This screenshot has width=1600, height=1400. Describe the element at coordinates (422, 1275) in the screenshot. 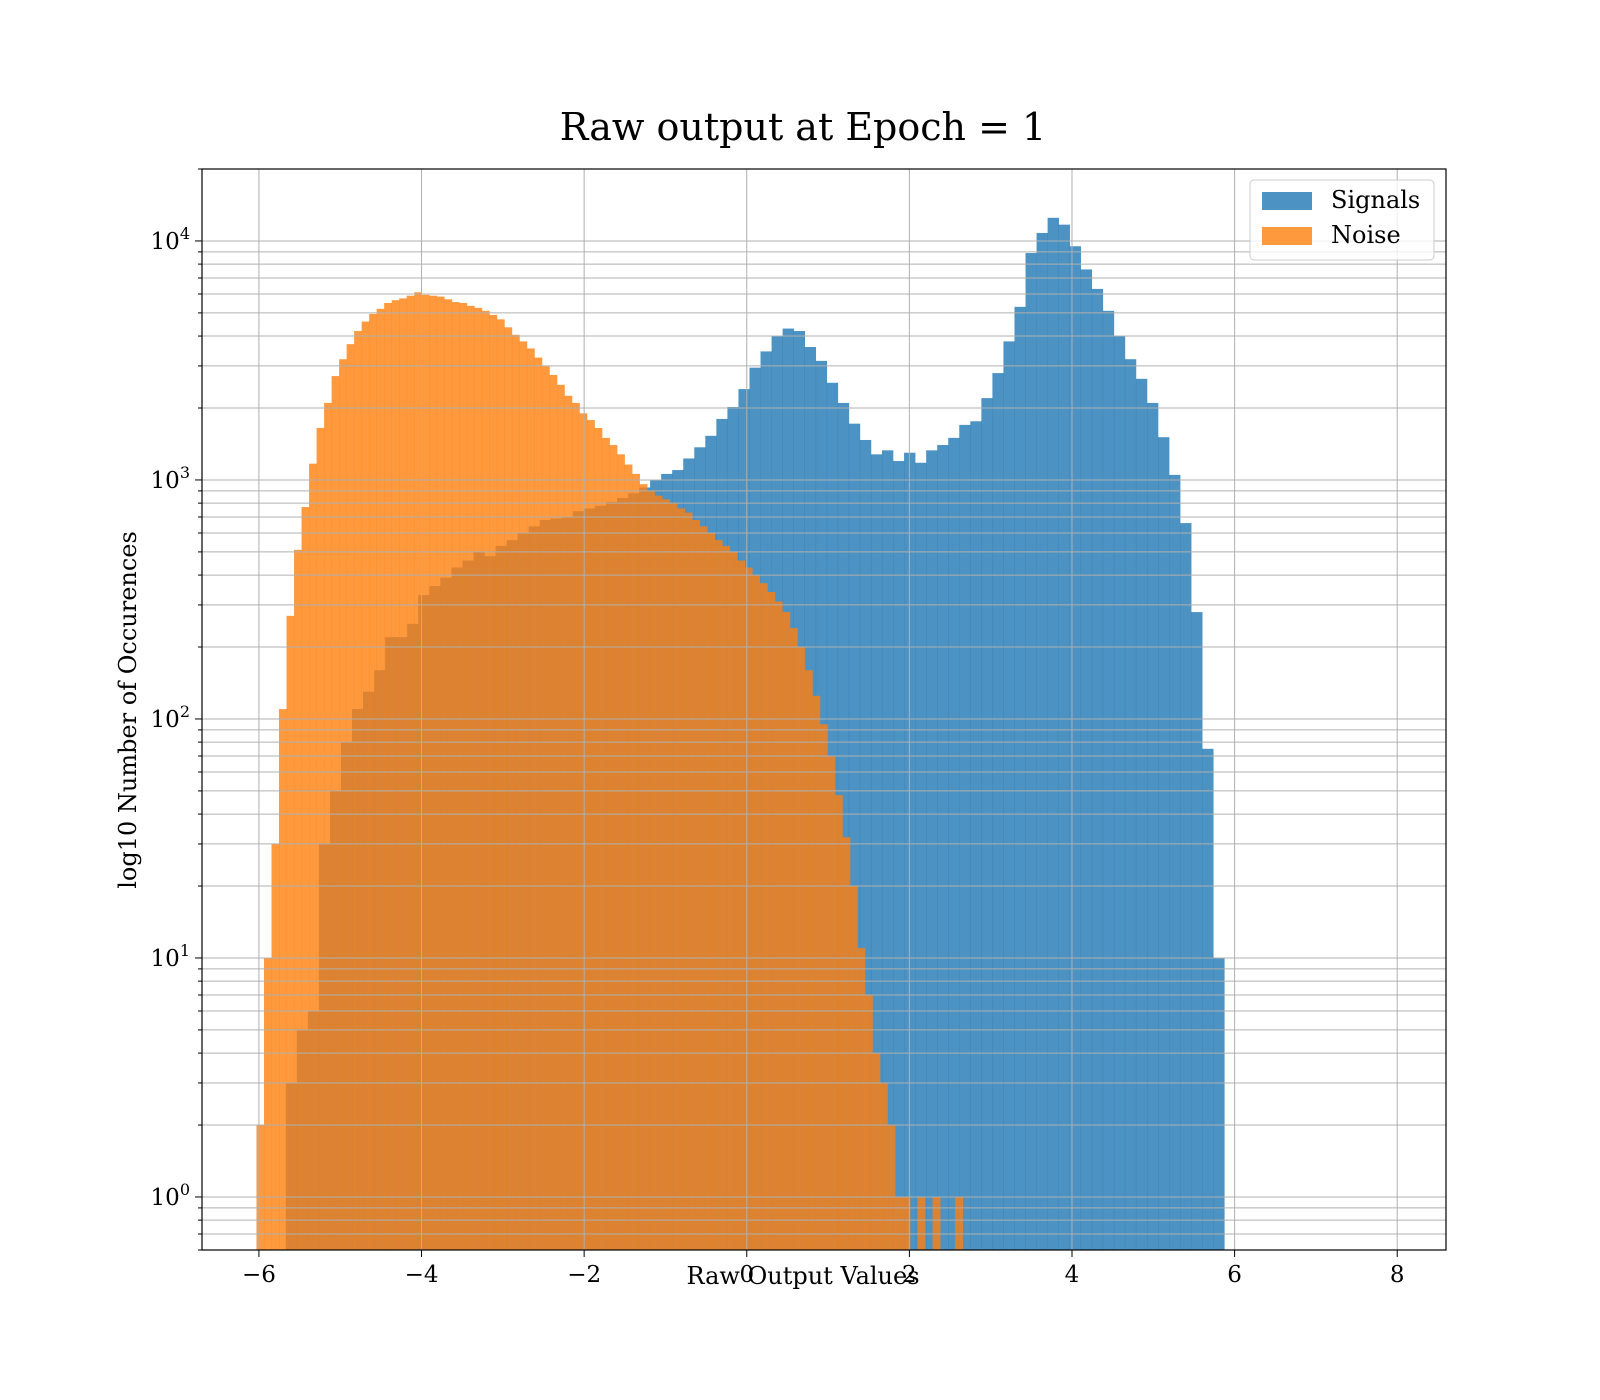

I see `x-tick-label: −4` at that location.